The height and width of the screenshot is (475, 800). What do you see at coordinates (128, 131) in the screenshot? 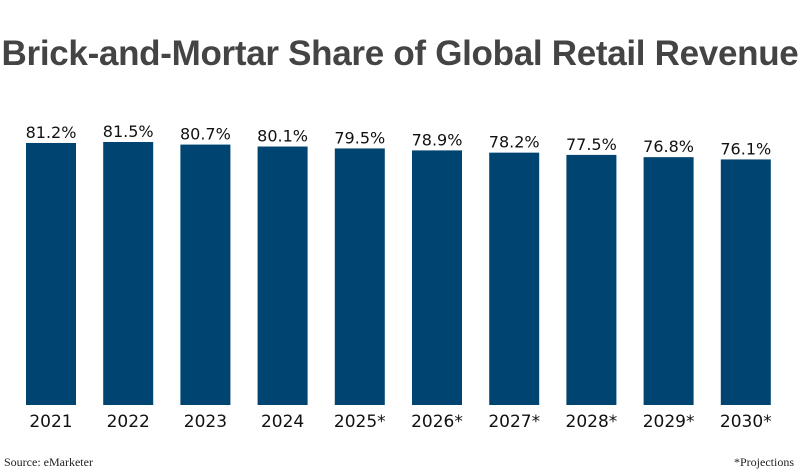
I see `value-label-2022: 81.5%` at bounding box center [128, 131].